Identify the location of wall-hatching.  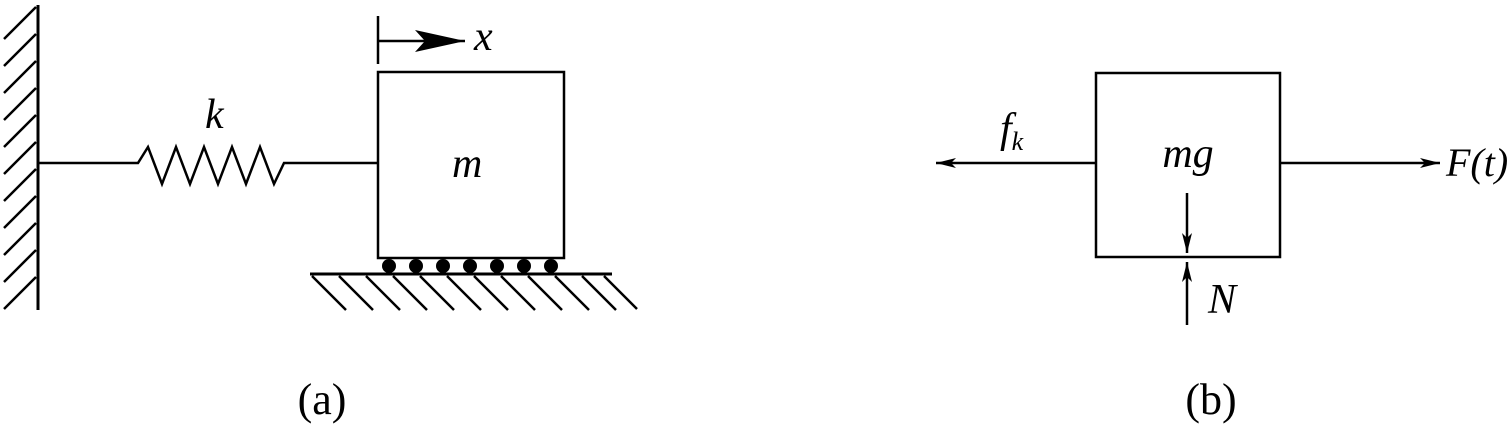
(20, 158).